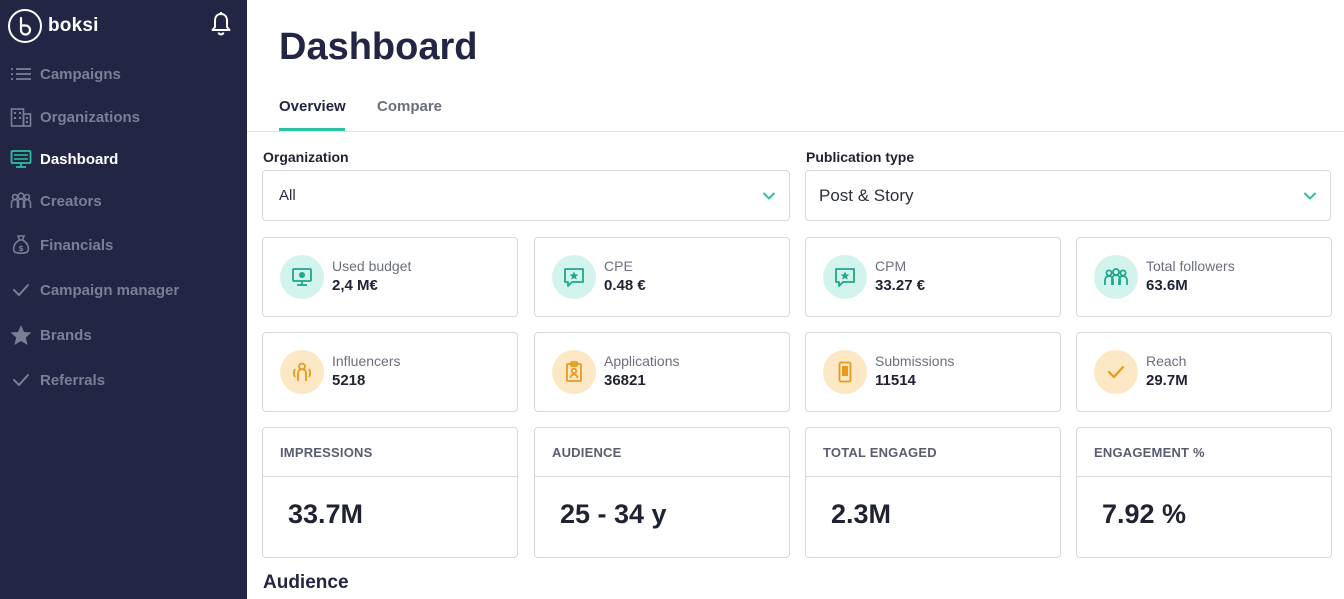 This screenshot has width=1344, height=599. I want to click on sidebar-item-label: Campaign manager, so click(110, 290).